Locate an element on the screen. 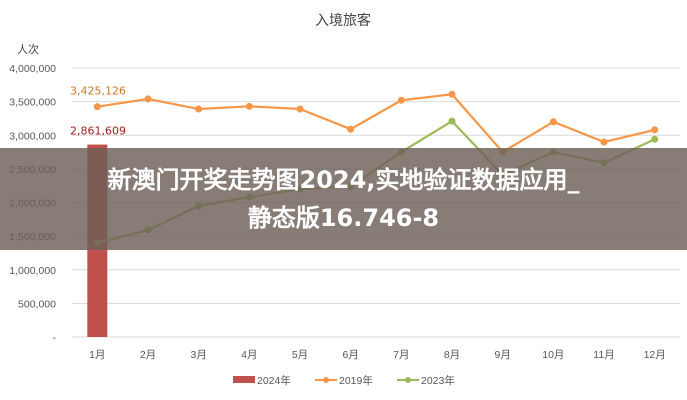 This screenshot has height=400, width=687. y-tick-label: 3,000,000 is located at coordinates (32, 136).